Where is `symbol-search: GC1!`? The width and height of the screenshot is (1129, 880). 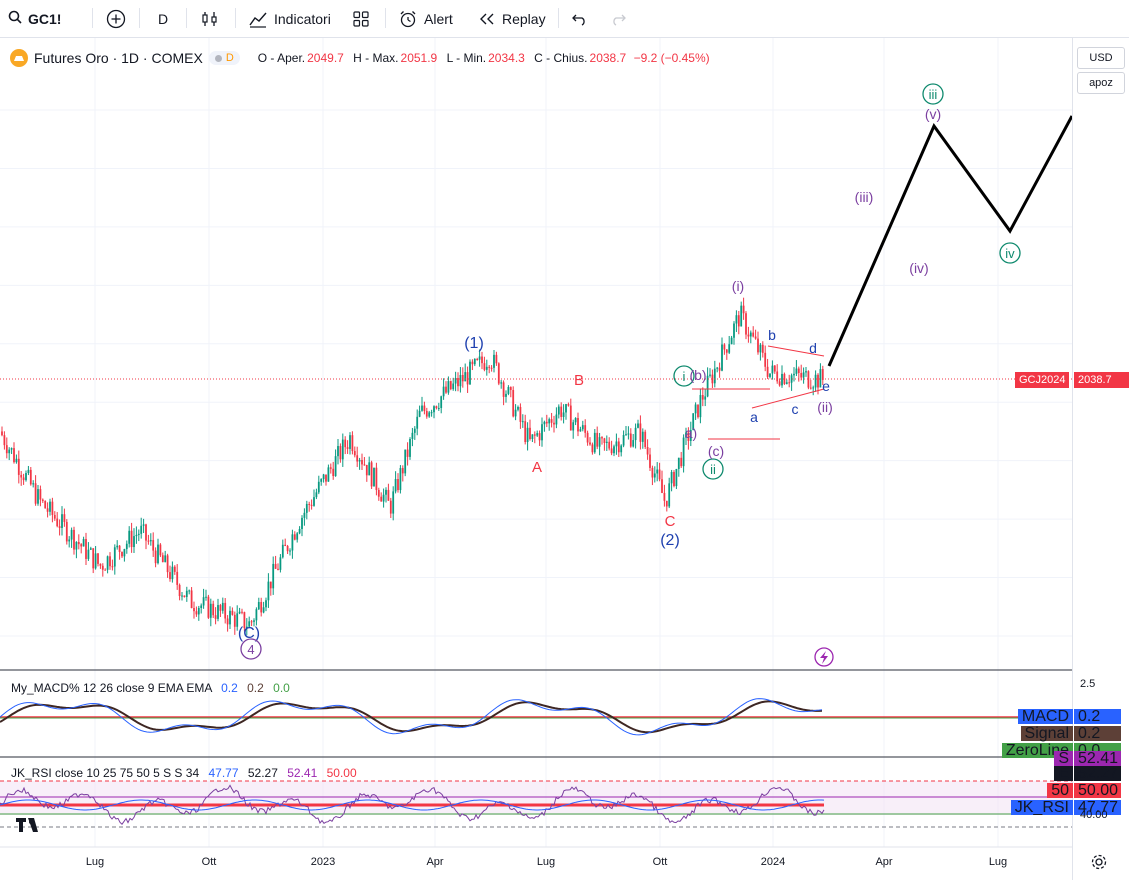 symbol-search: GC1! is located at coordinates (34, 18).